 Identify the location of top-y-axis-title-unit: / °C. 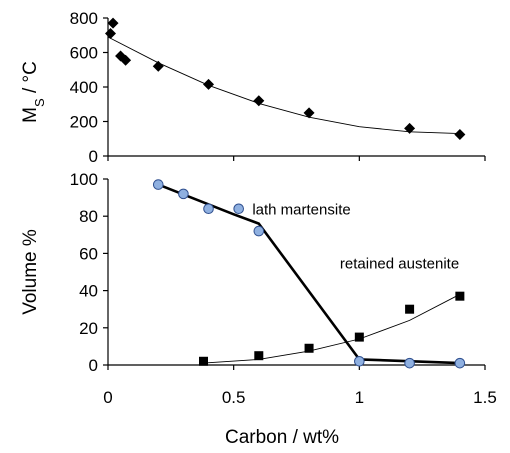
(30, 79).